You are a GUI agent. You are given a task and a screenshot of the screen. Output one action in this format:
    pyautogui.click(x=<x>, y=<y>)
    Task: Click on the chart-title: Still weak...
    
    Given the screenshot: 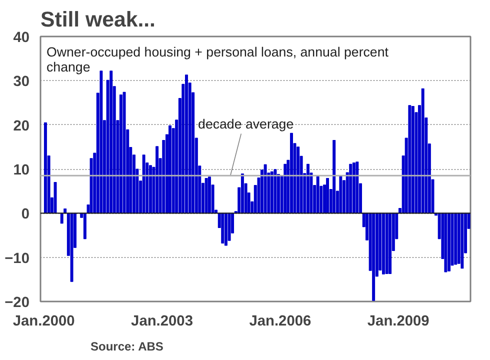 What is the action you would take?
    pyautogui.click(x=98, y=20)
    